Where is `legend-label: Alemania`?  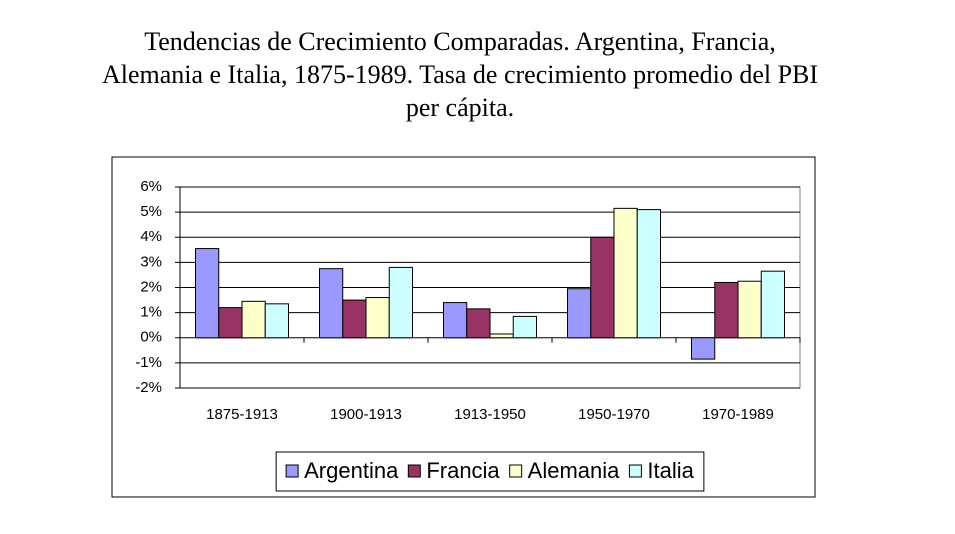 legend-label: Alemania is located at coordinates (574, 470).